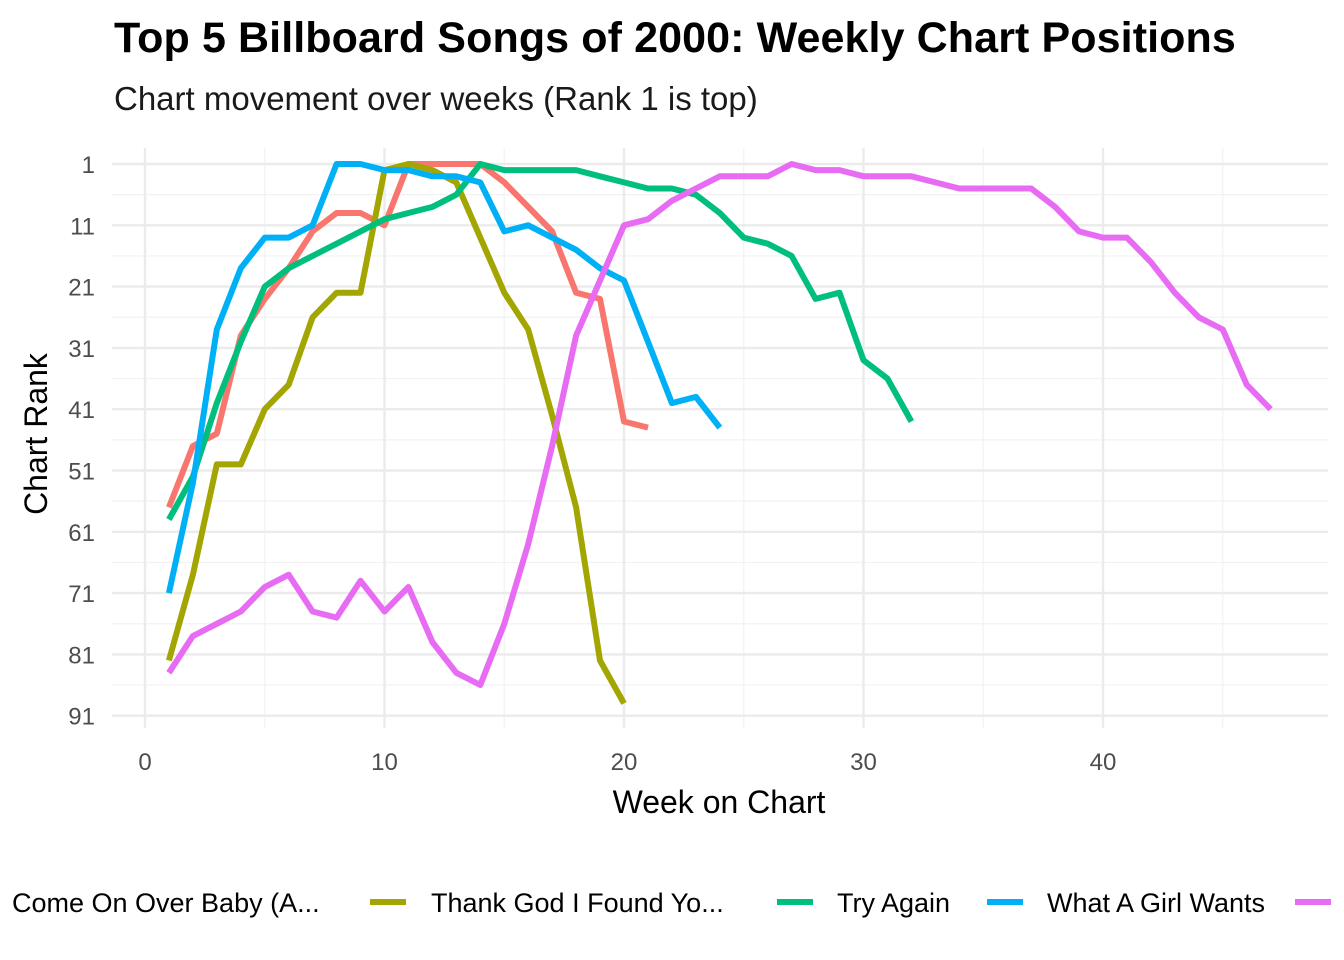 The image size is (1344, 960). I want to click on y-tick-label: 81, so click(81, 655).